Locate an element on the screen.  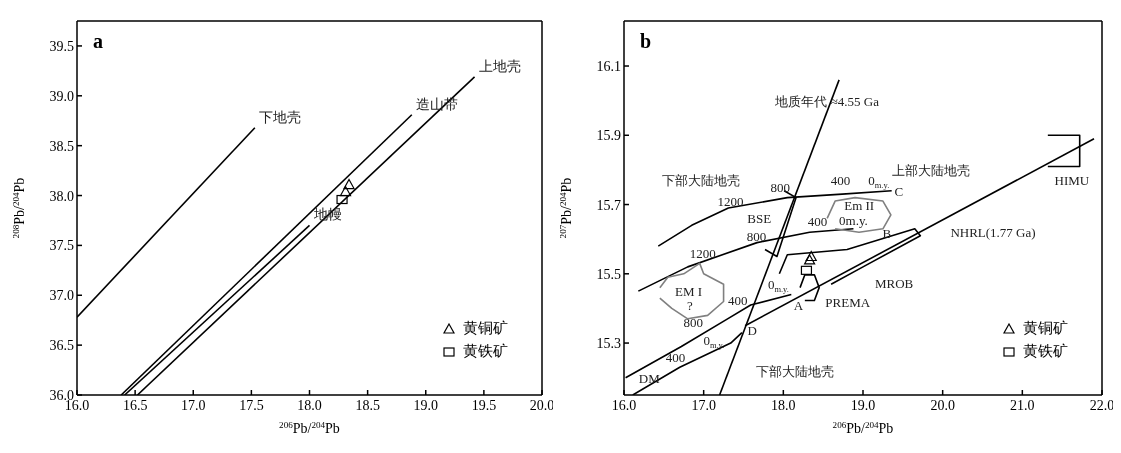
x-tick-label: 19.5 is located at coordinates (484, 405).